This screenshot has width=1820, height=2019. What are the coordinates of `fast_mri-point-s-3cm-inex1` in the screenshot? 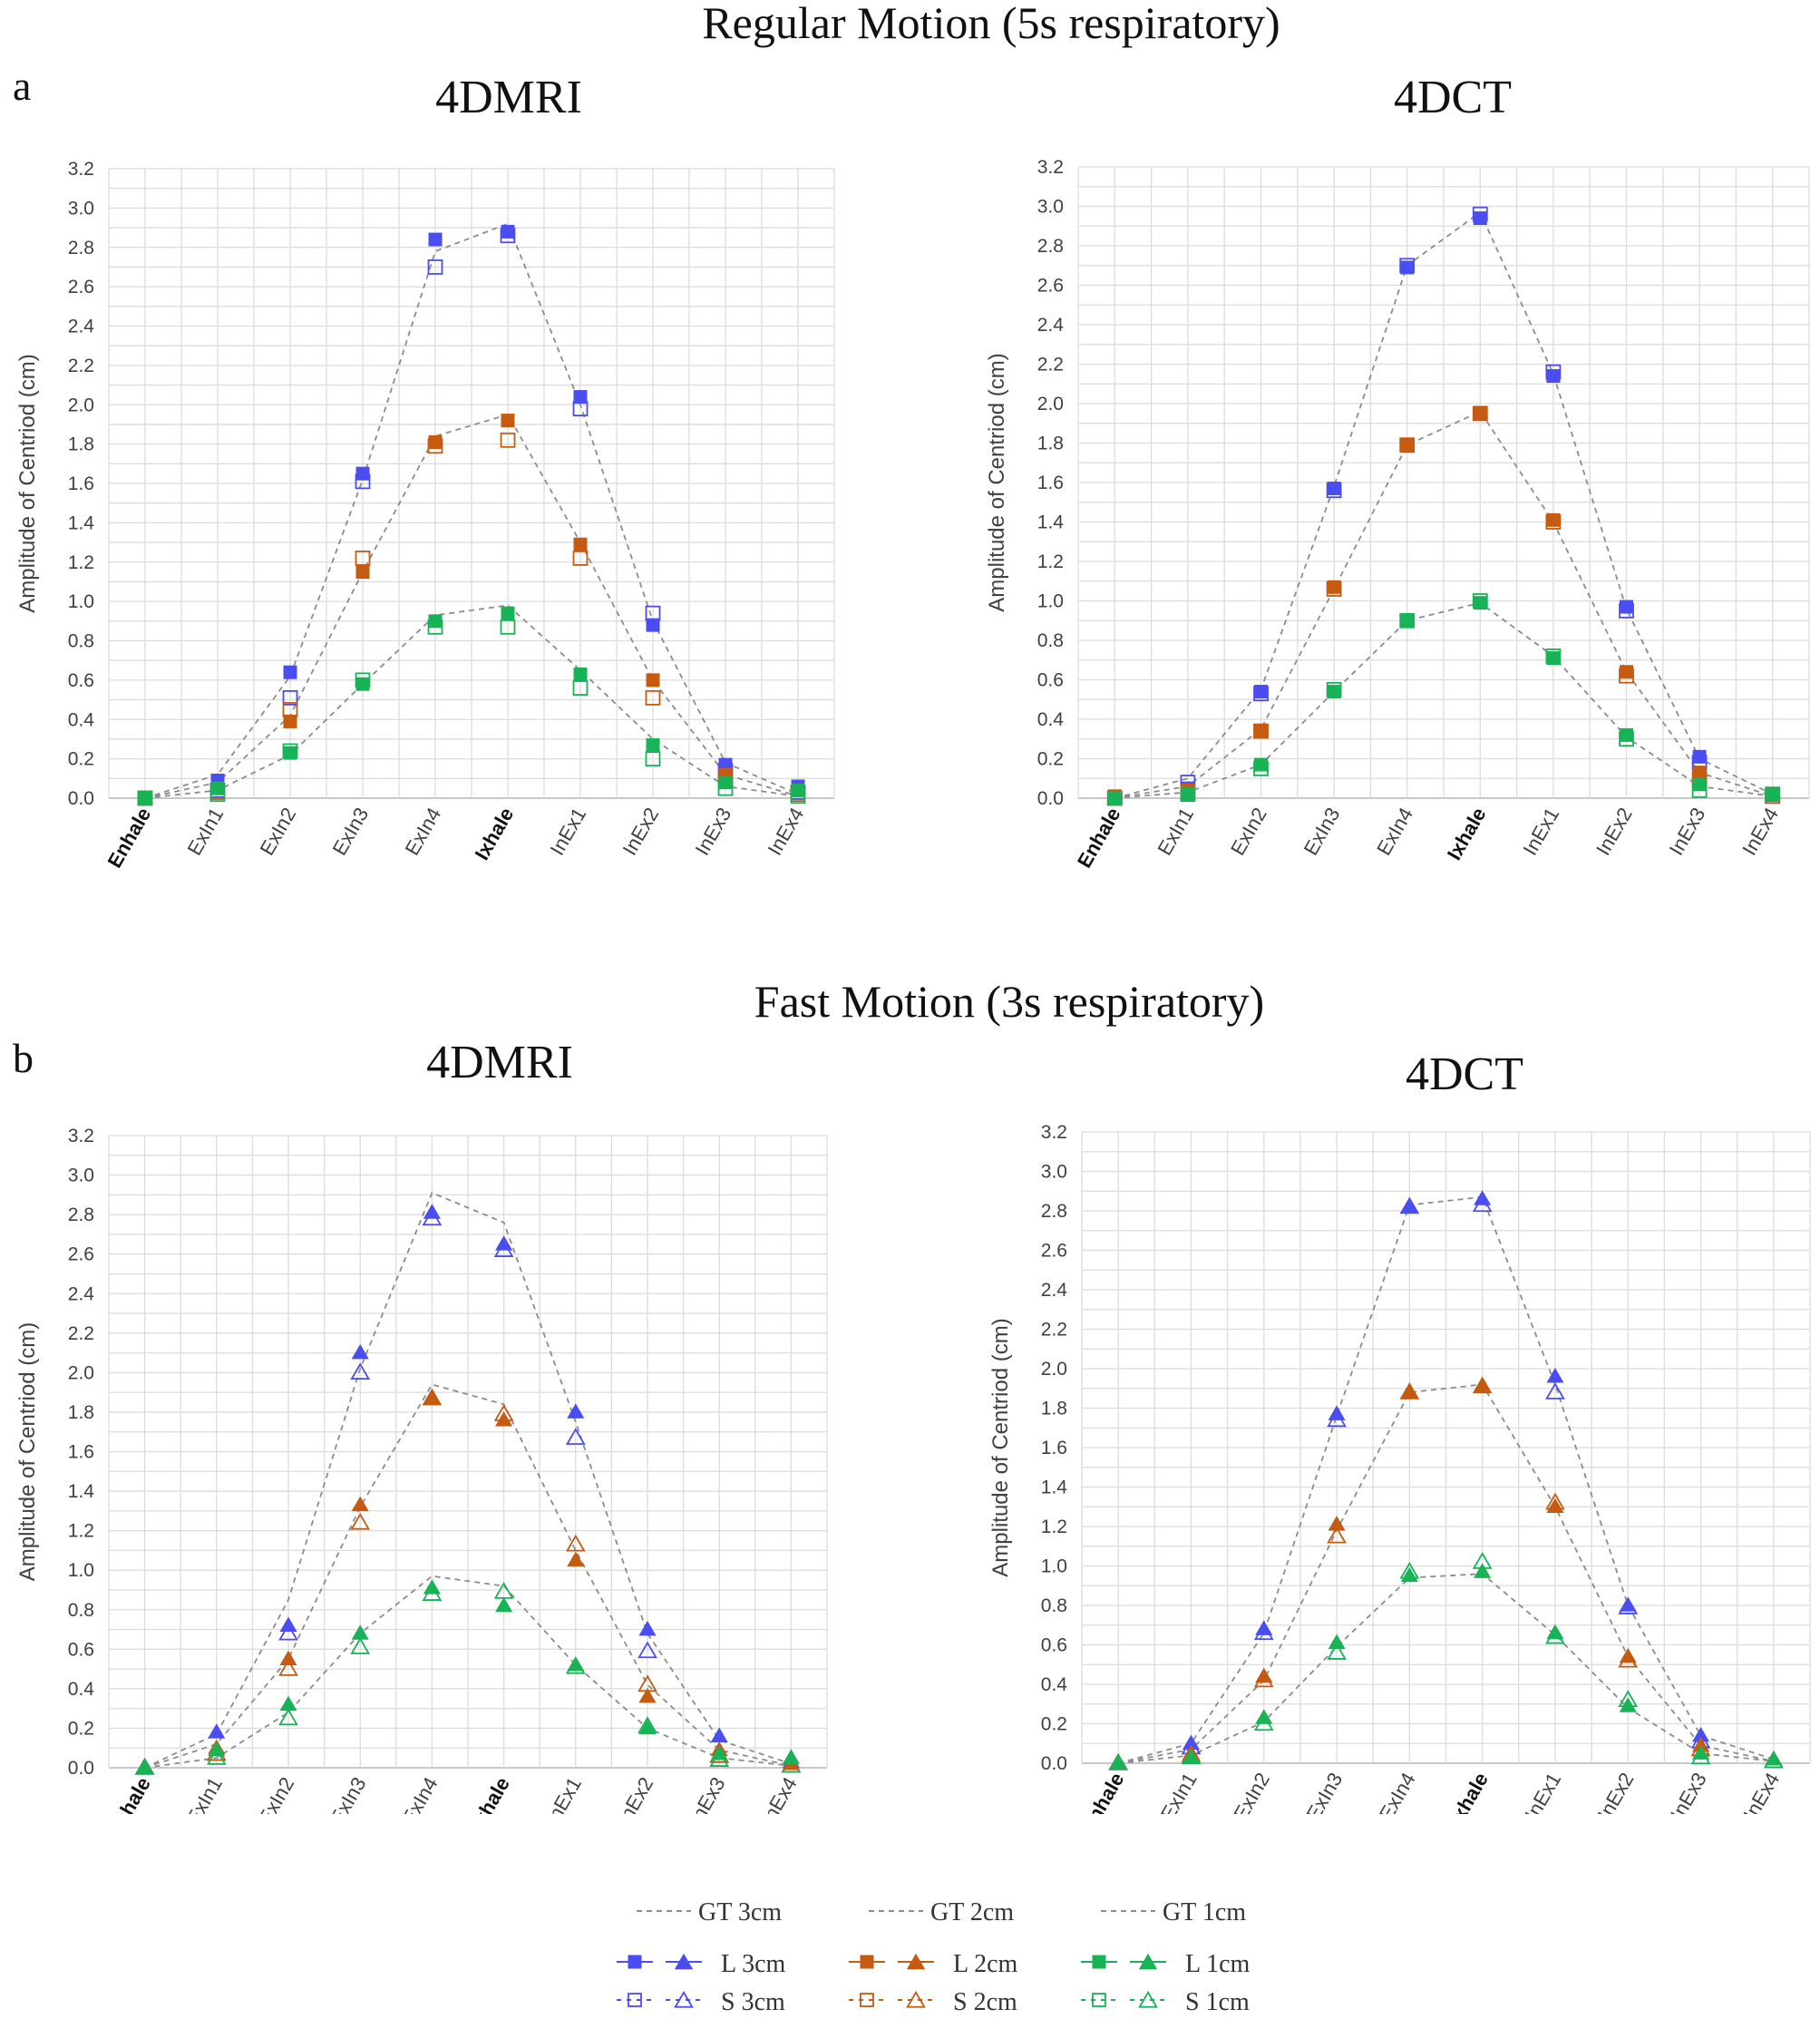 It's located at (575, 1436).